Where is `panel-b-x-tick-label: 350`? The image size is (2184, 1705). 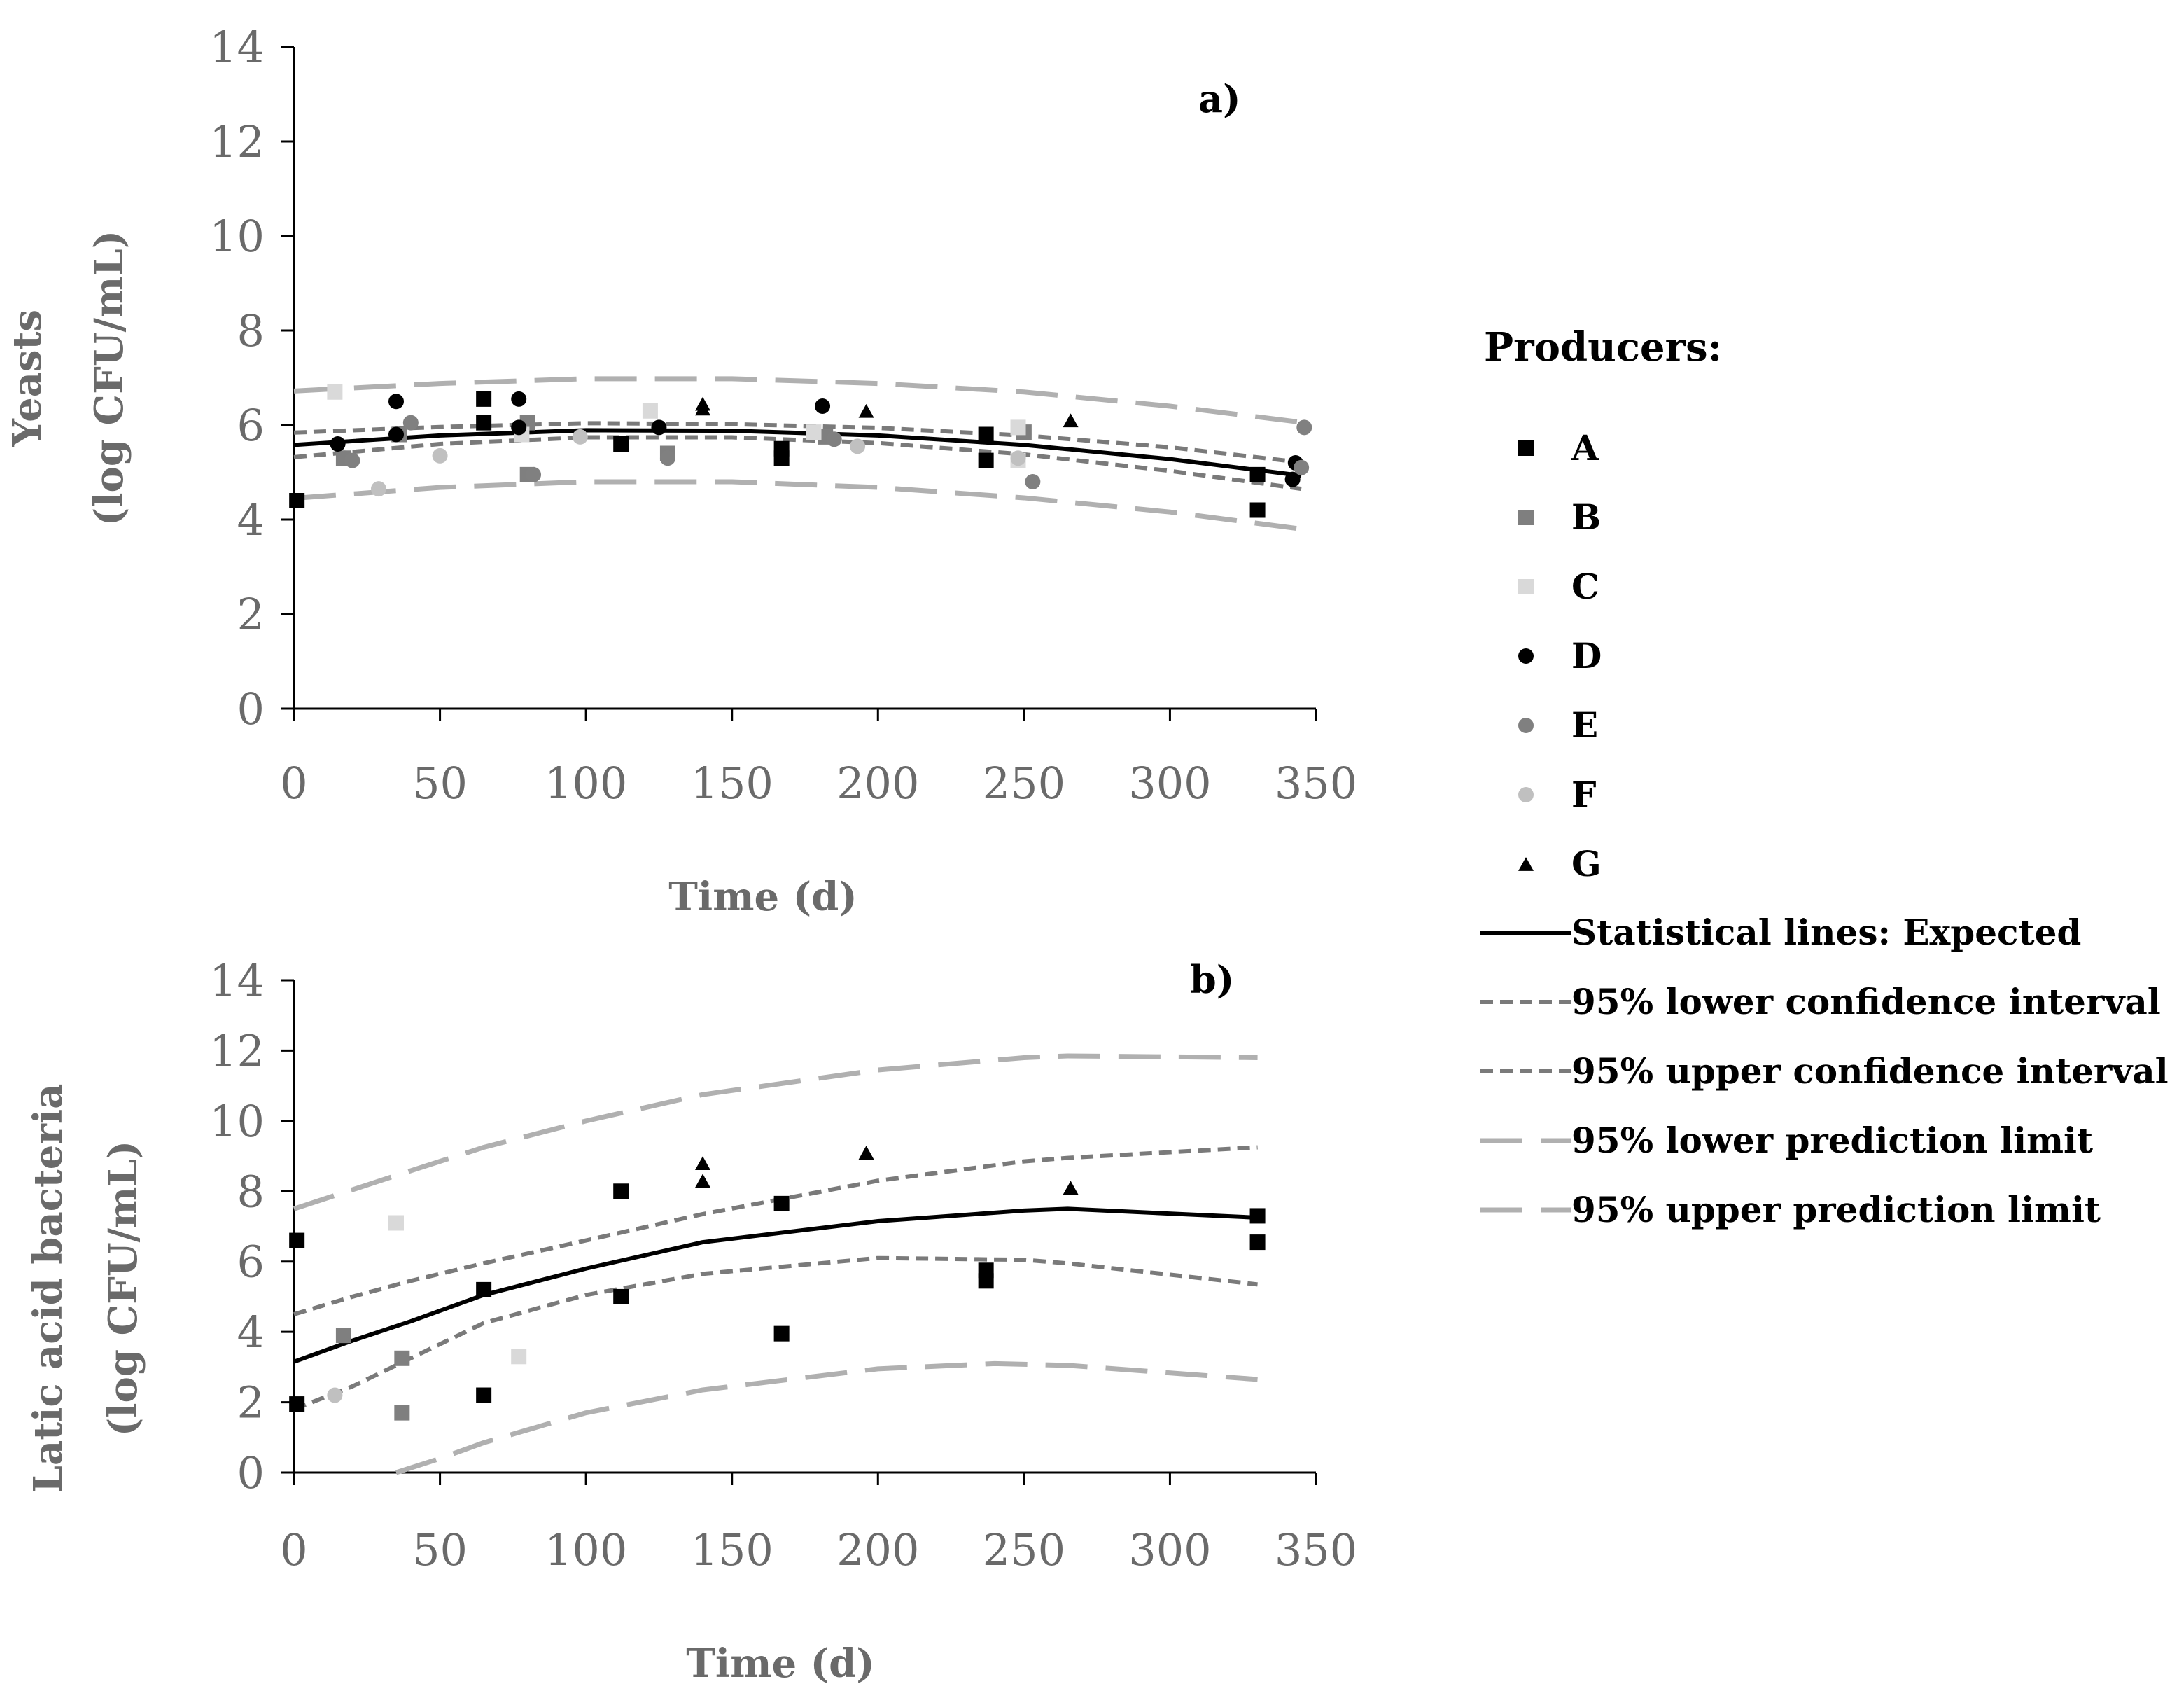
panel-b-x-tick-label: 350 is located at coordinates (1316, 1549).